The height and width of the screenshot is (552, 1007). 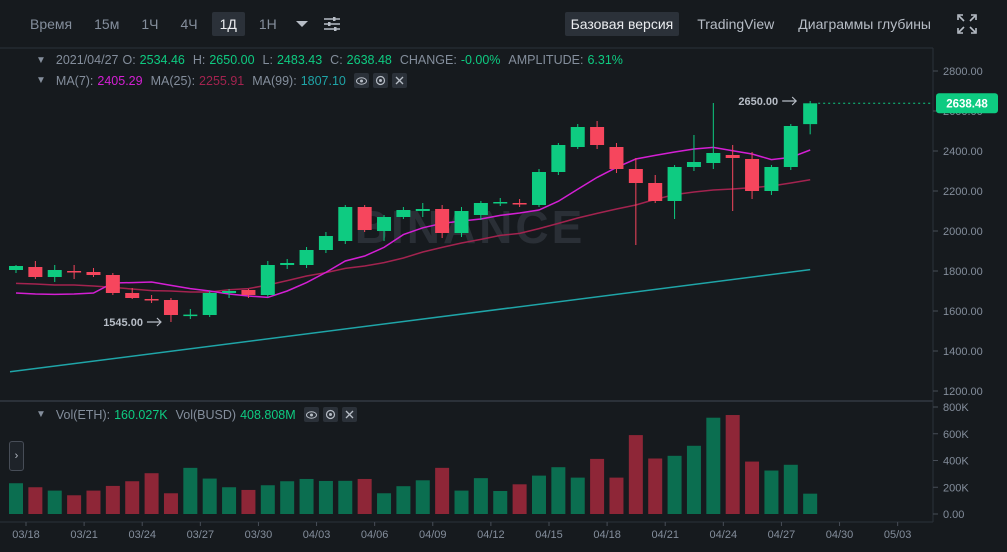 What do you see at coordinates (607, 535) in the screenshot?
I see `time-tick-label: 04/18` at bounding box center [607, 535].